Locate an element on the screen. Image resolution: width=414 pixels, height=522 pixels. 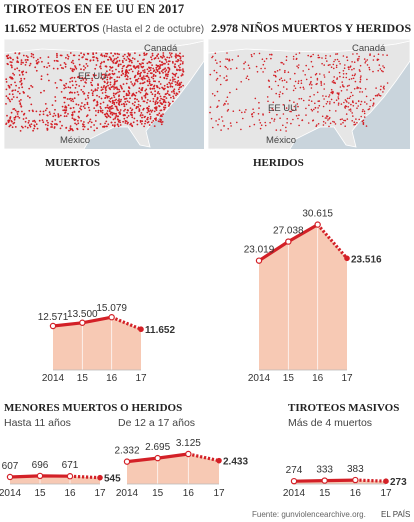
map-ninos: Canadá EE UU México is located at coordinates (309, 94).